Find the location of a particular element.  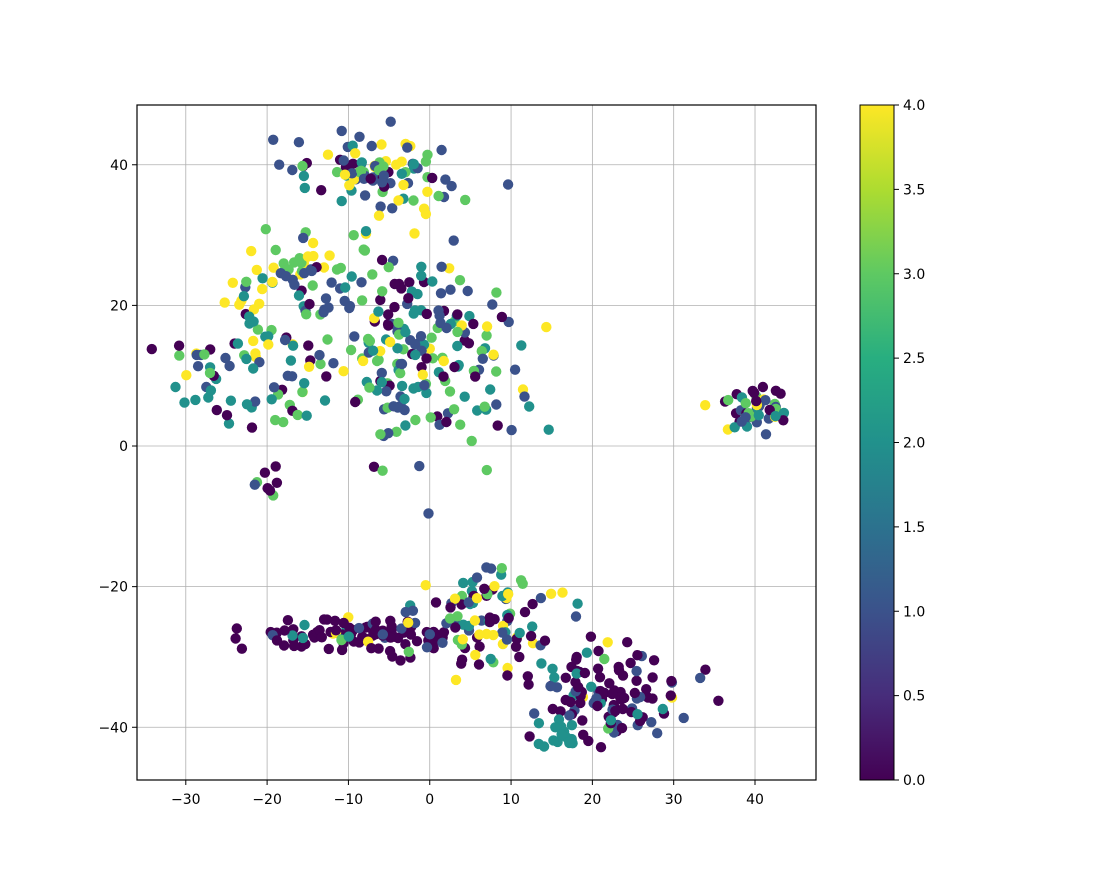

colorbar-tick-label: 3.5 is located at coordinates (914, 190).